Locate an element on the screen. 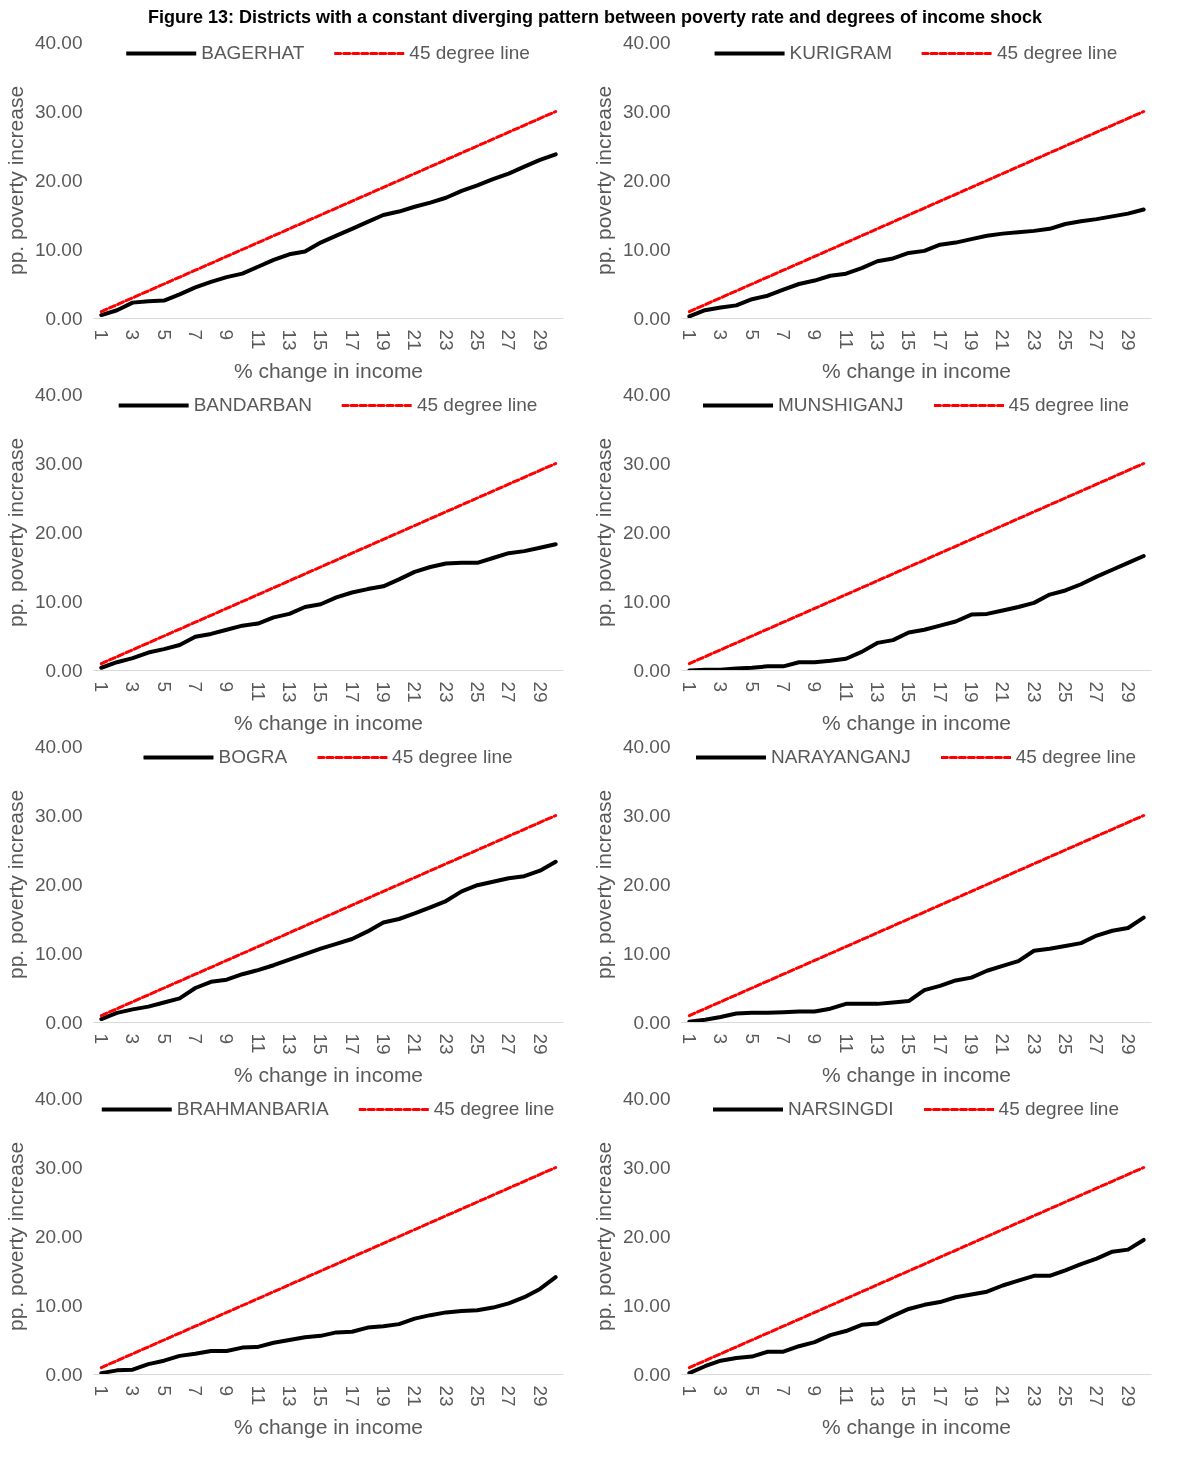 This screenshot has width=1182, height=1470. x-tick-label: 27 is located at coordinates (1097, 340).